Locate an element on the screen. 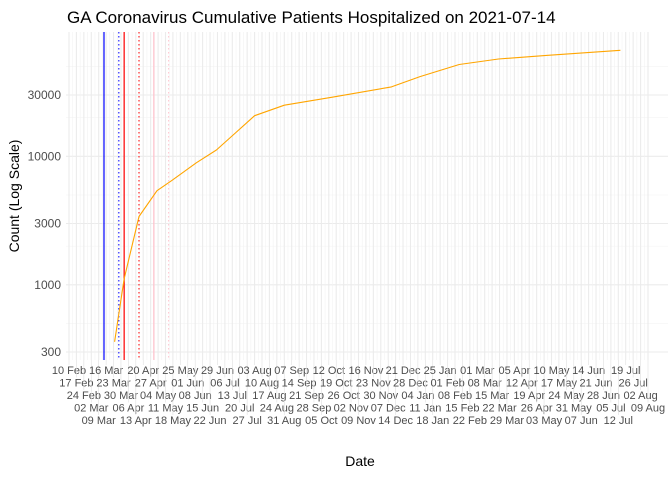 This screenshot has width=672, height=480. x-tick-label: 19 Oct is located at coordinates (336, 384).